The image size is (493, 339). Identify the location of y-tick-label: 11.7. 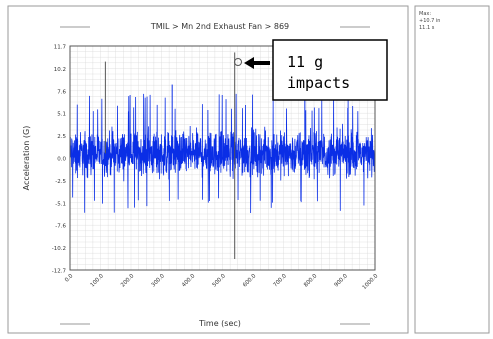
(60, 48).